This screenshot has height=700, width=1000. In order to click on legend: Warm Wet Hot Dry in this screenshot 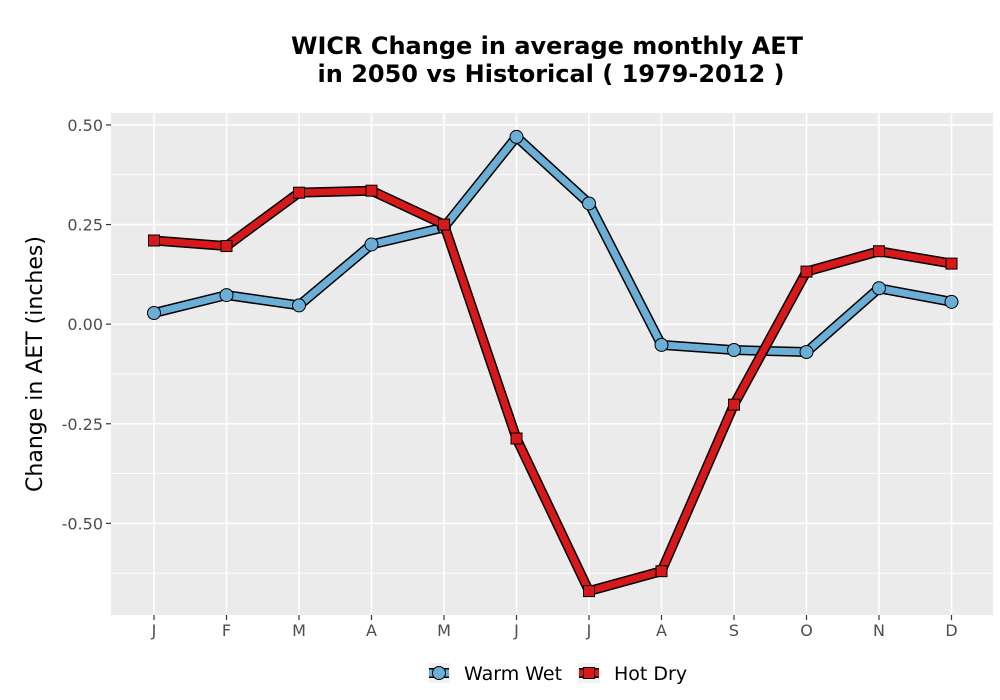, I will do `click(557, 674)`.